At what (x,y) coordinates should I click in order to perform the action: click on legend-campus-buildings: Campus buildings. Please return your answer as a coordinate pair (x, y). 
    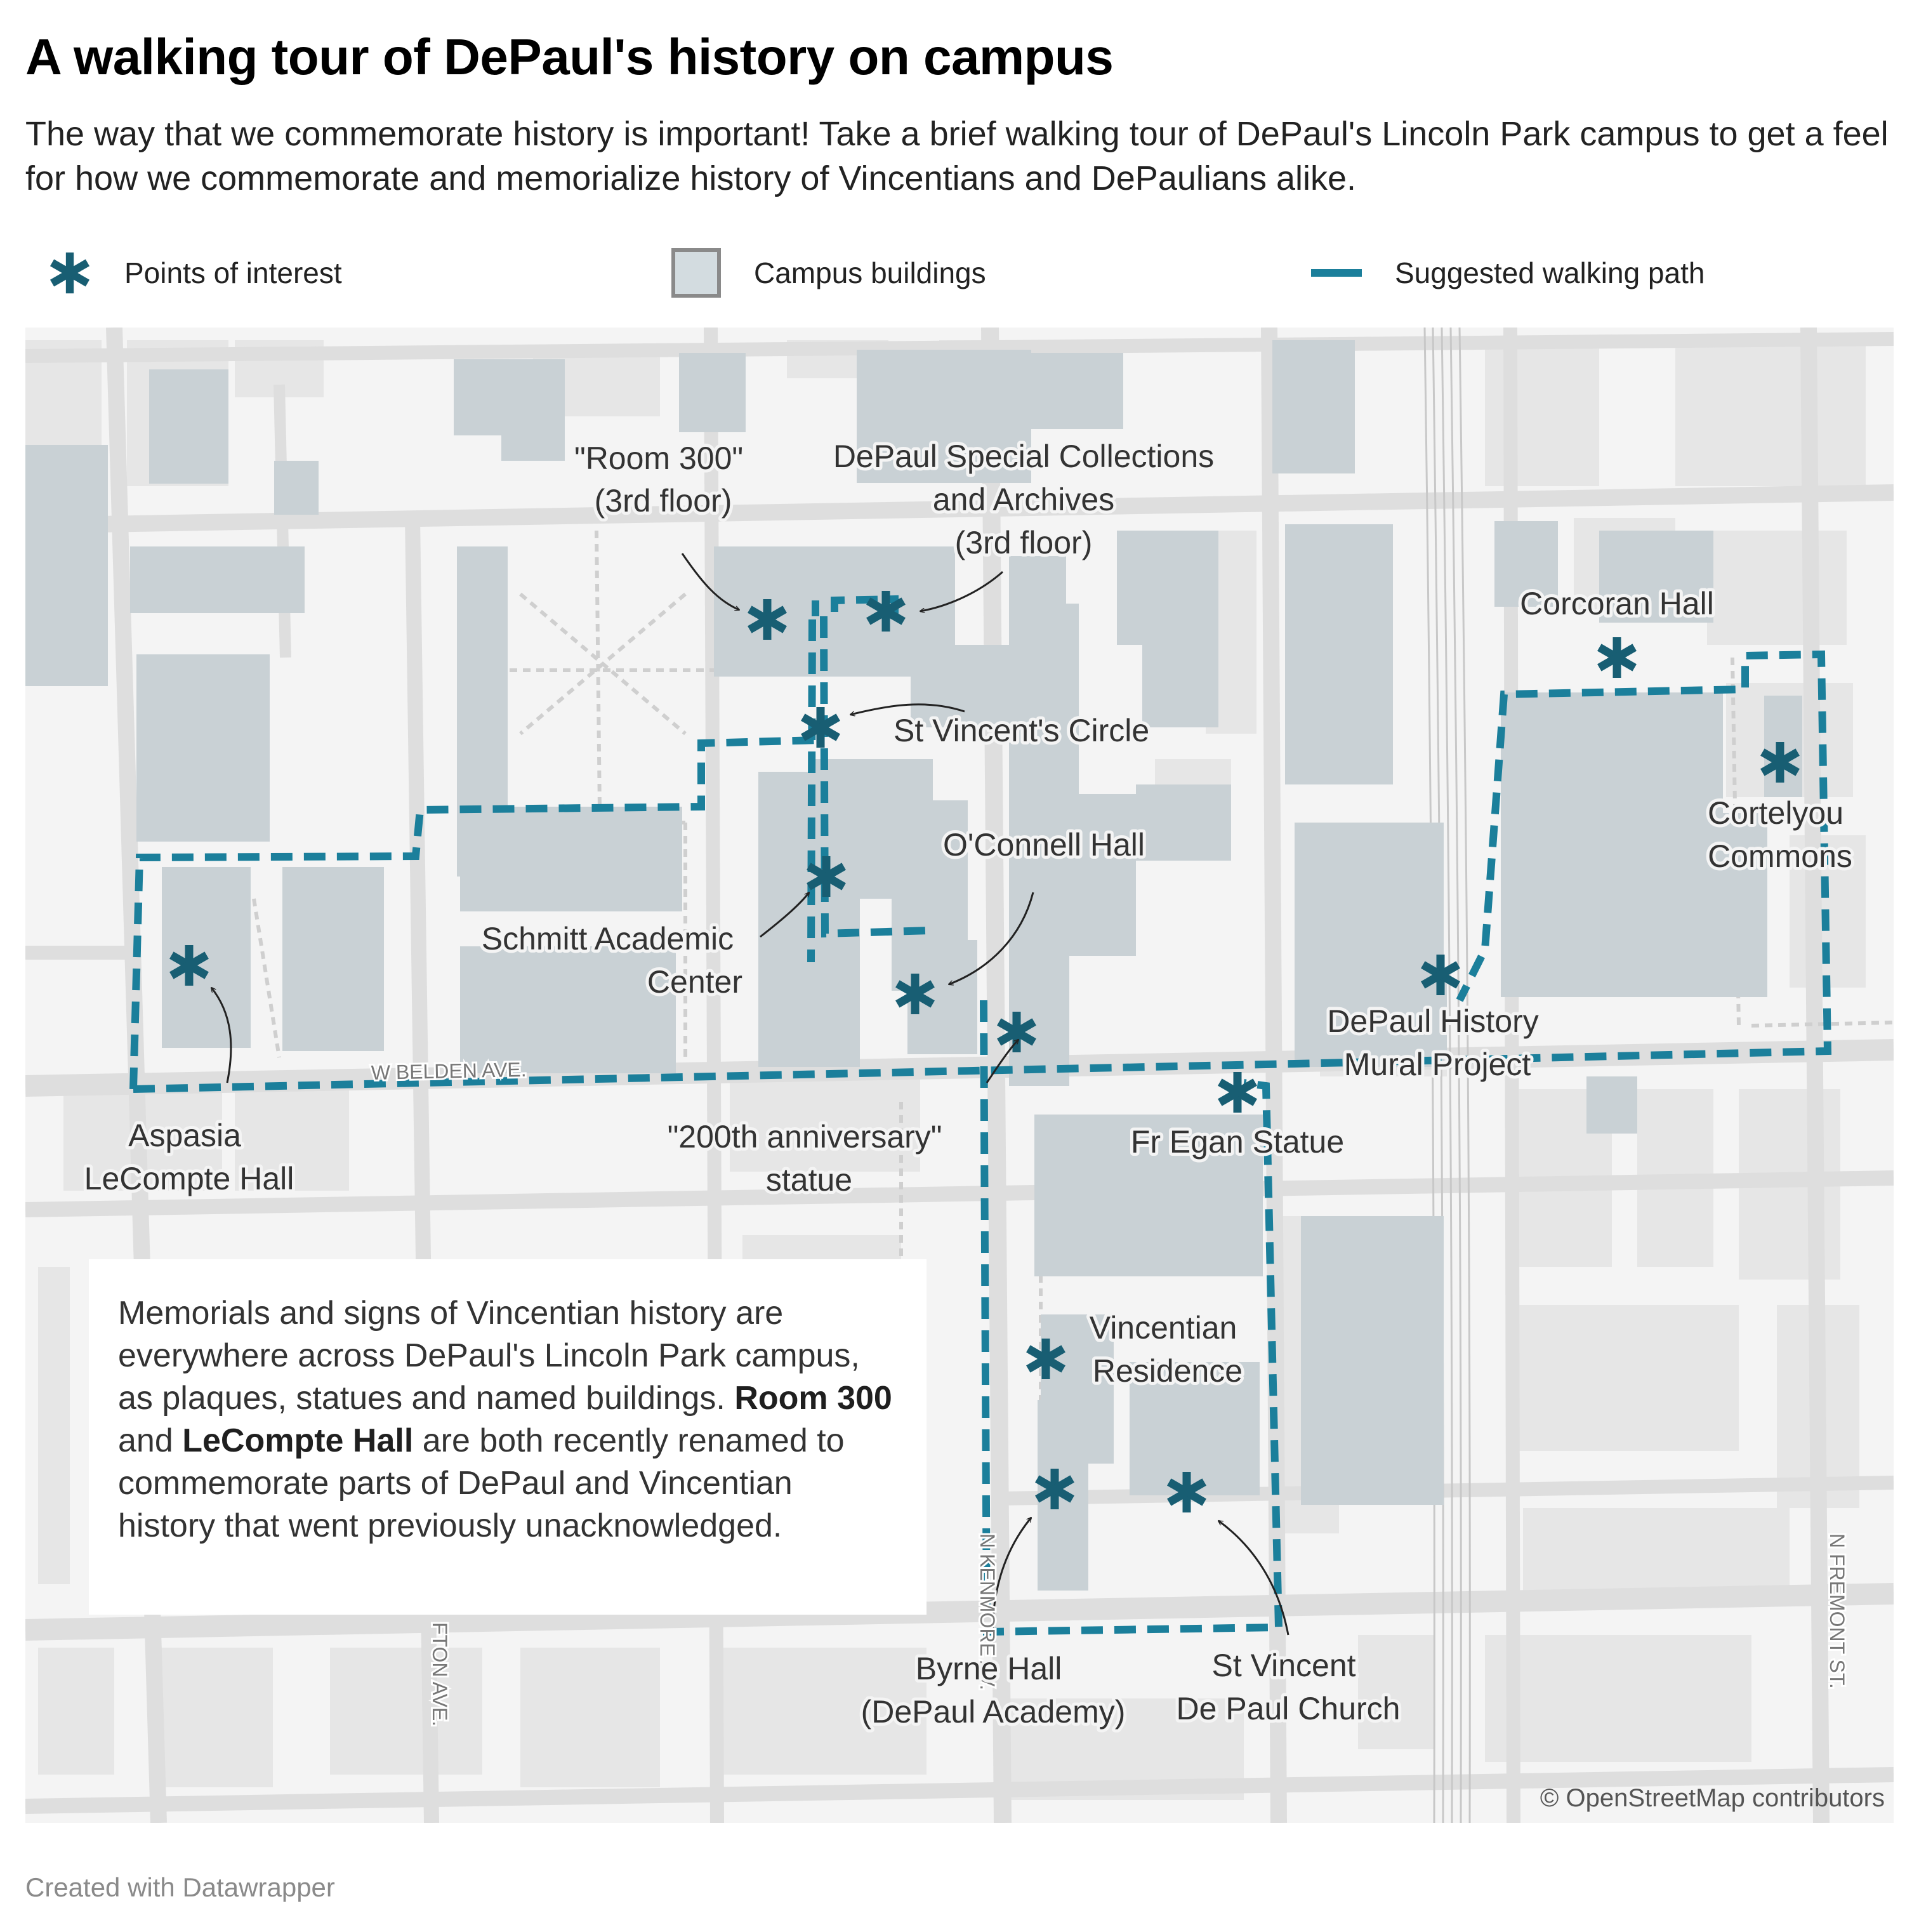
    Looking at the image, I should click on (828, 273).